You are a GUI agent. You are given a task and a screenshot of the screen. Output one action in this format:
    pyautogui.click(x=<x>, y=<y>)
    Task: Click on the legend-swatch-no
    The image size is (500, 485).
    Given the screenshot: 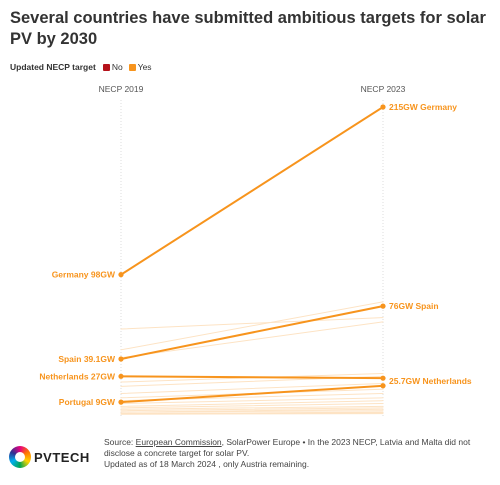 What is the action you would take?
    pyautogui.click(x=106, y=67)
    